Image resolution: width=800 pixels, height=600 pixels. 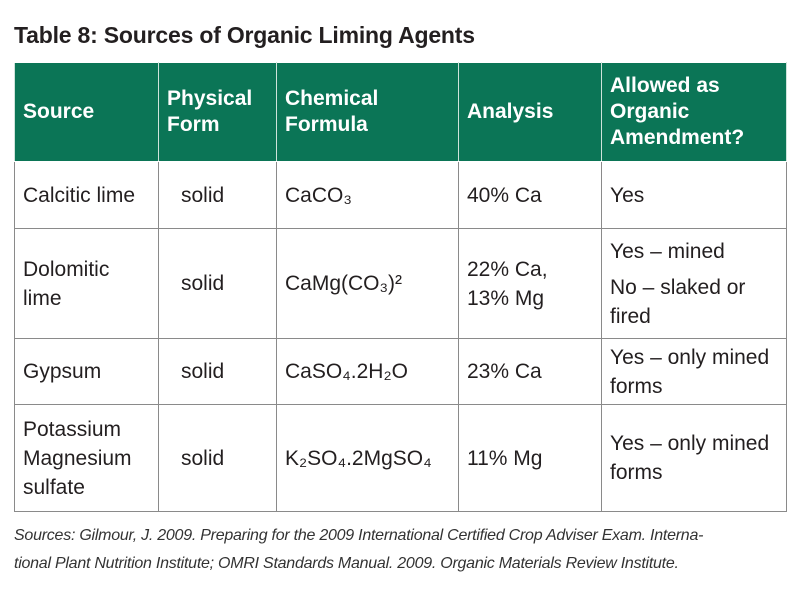 What do you see at coordinates (678, 301) in the screenshot?
I see `cell-paragraph: No – slaked or fired` at bounding box center [678, 301].